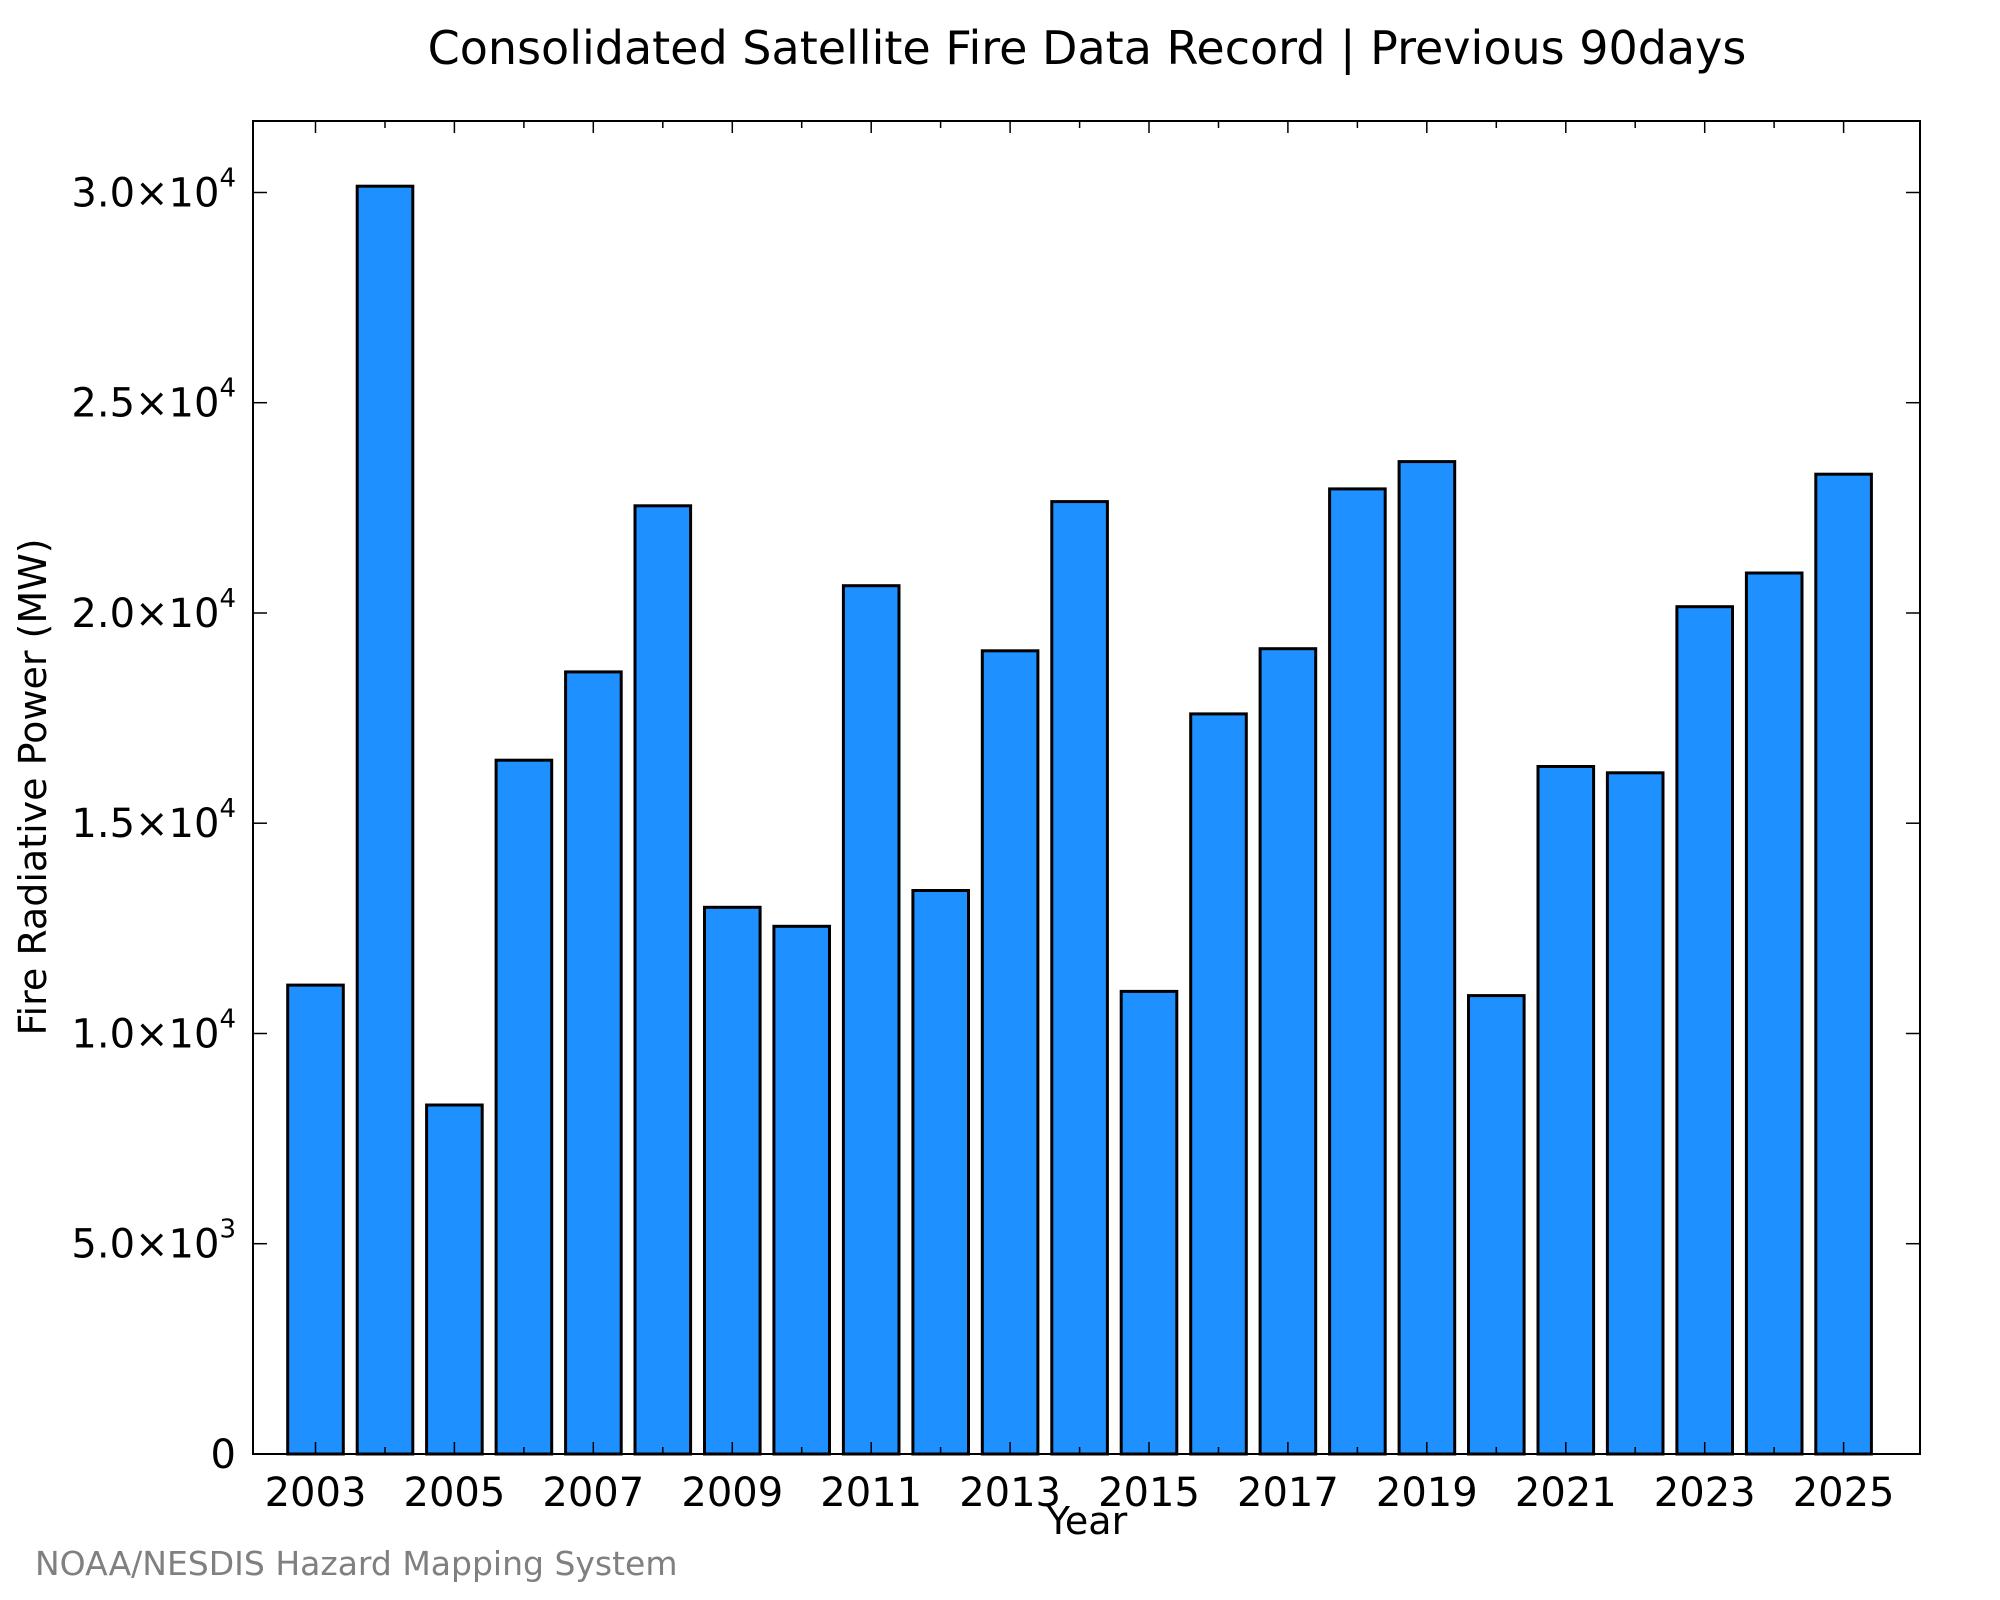 The image size is (2000, 1600). Describe the element at coordinates (315, 1219) in the screenshot. I see `bar-2003` at that location.